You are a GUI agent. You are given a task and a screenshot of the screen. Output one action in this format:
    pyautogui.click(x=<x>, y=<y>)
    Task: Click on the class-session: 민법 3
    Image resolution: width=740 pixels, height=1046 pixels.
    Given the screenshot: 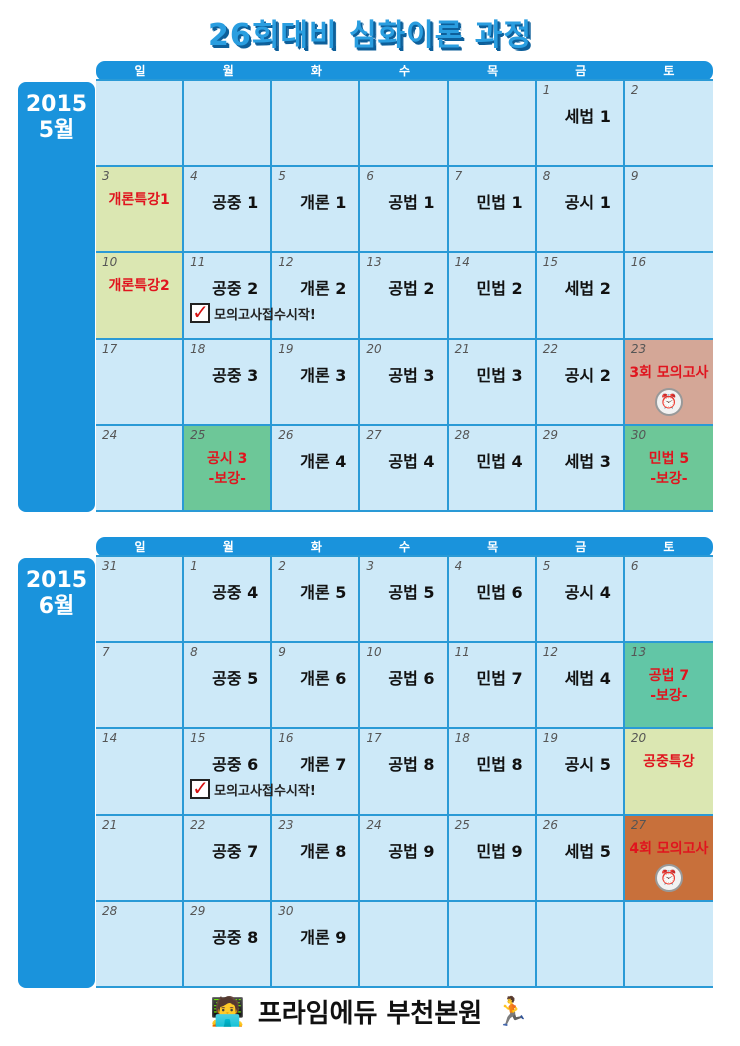 What is the action you would take?
    pyautogui.click(x=492, y=374)
    